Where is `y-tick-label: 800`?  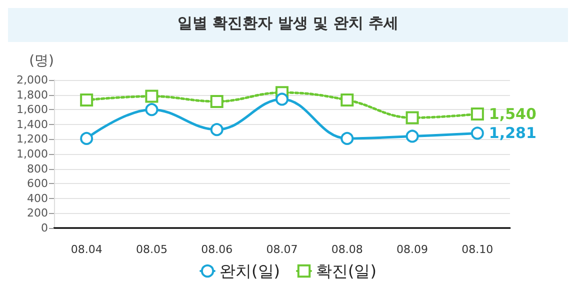
y-tick-label: 800 is located at coordinates (37, 169).